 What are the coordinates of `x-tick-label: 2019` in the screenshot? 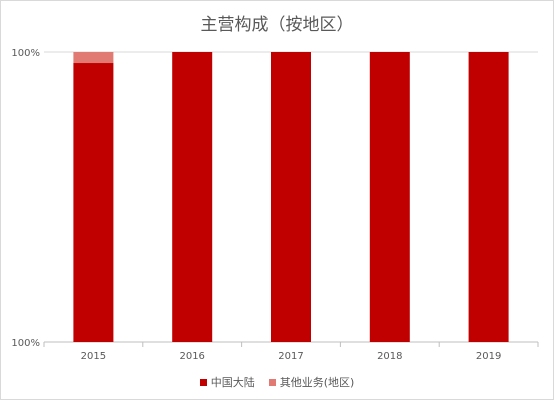 It's located at (488, 356).